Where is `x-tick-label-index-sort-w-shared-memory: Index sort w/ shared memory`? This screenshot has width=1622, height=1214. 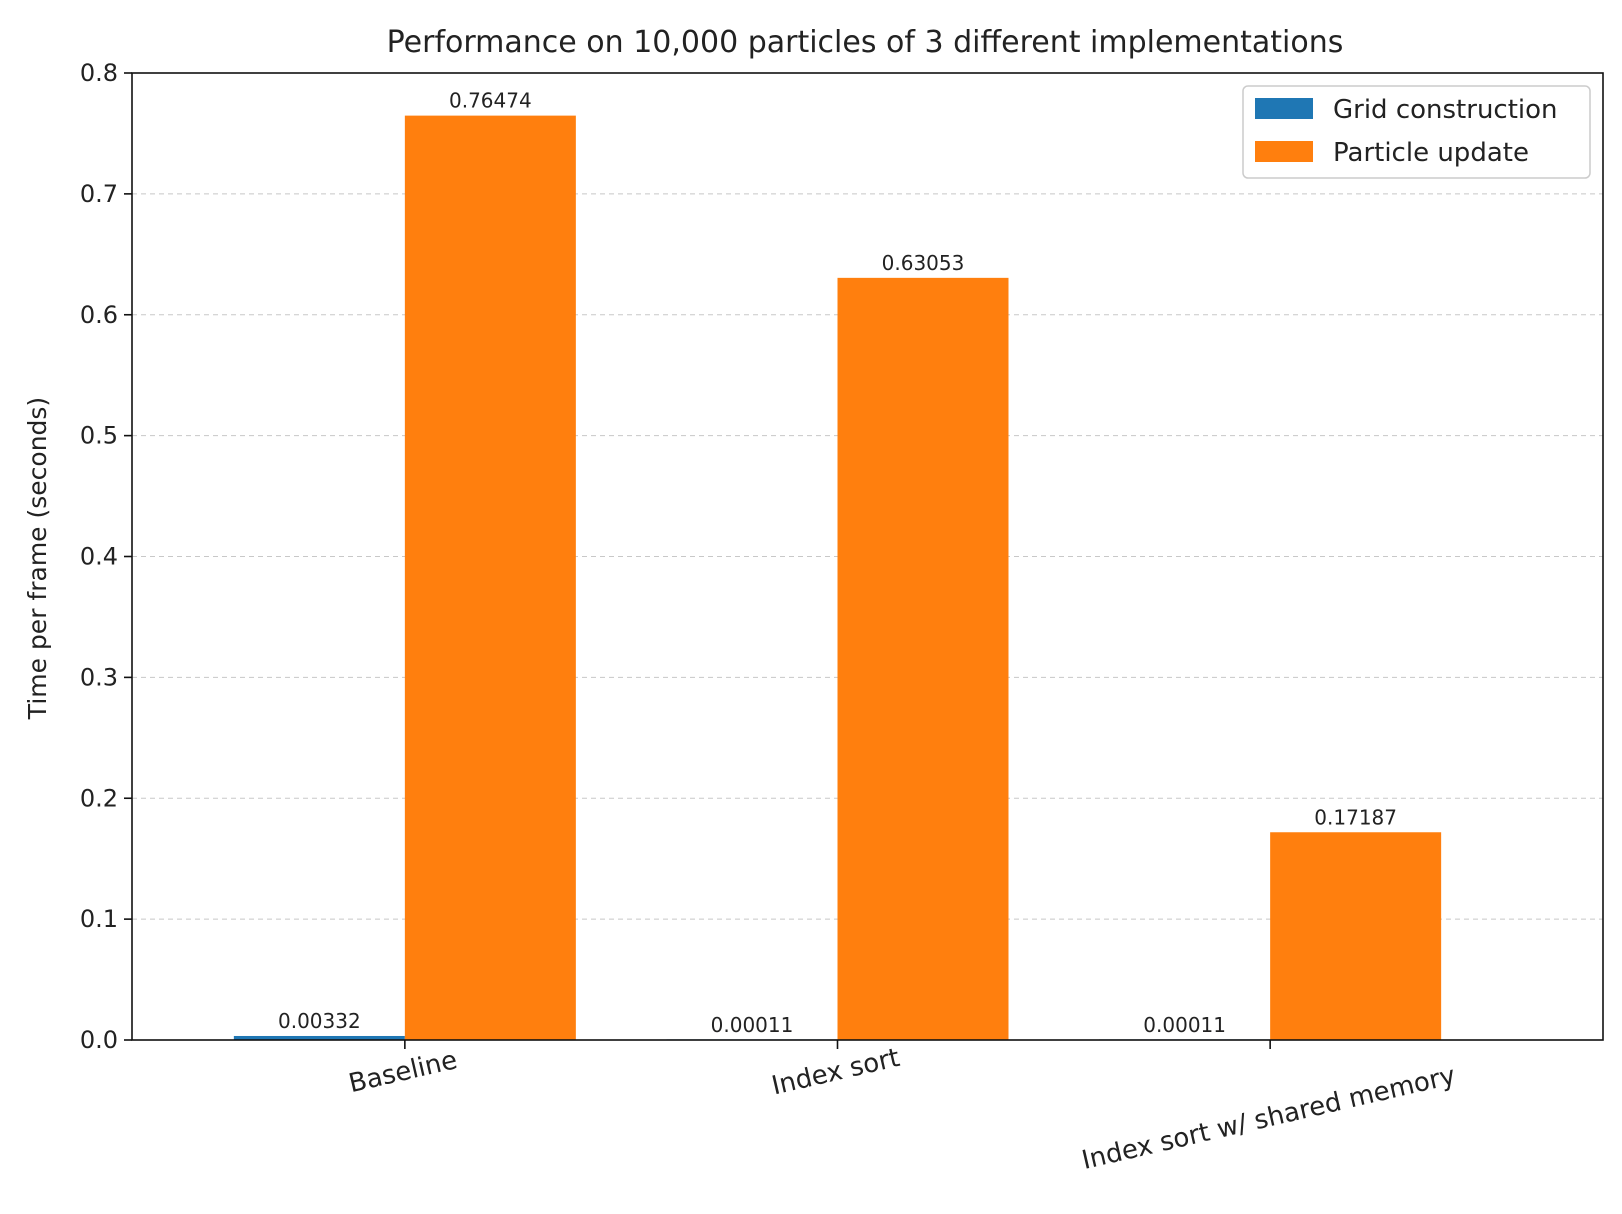 x-tick-label-index-sort-w-shared-memory: Index sort w/ shared memory is located at coordinates (1268, 1118).